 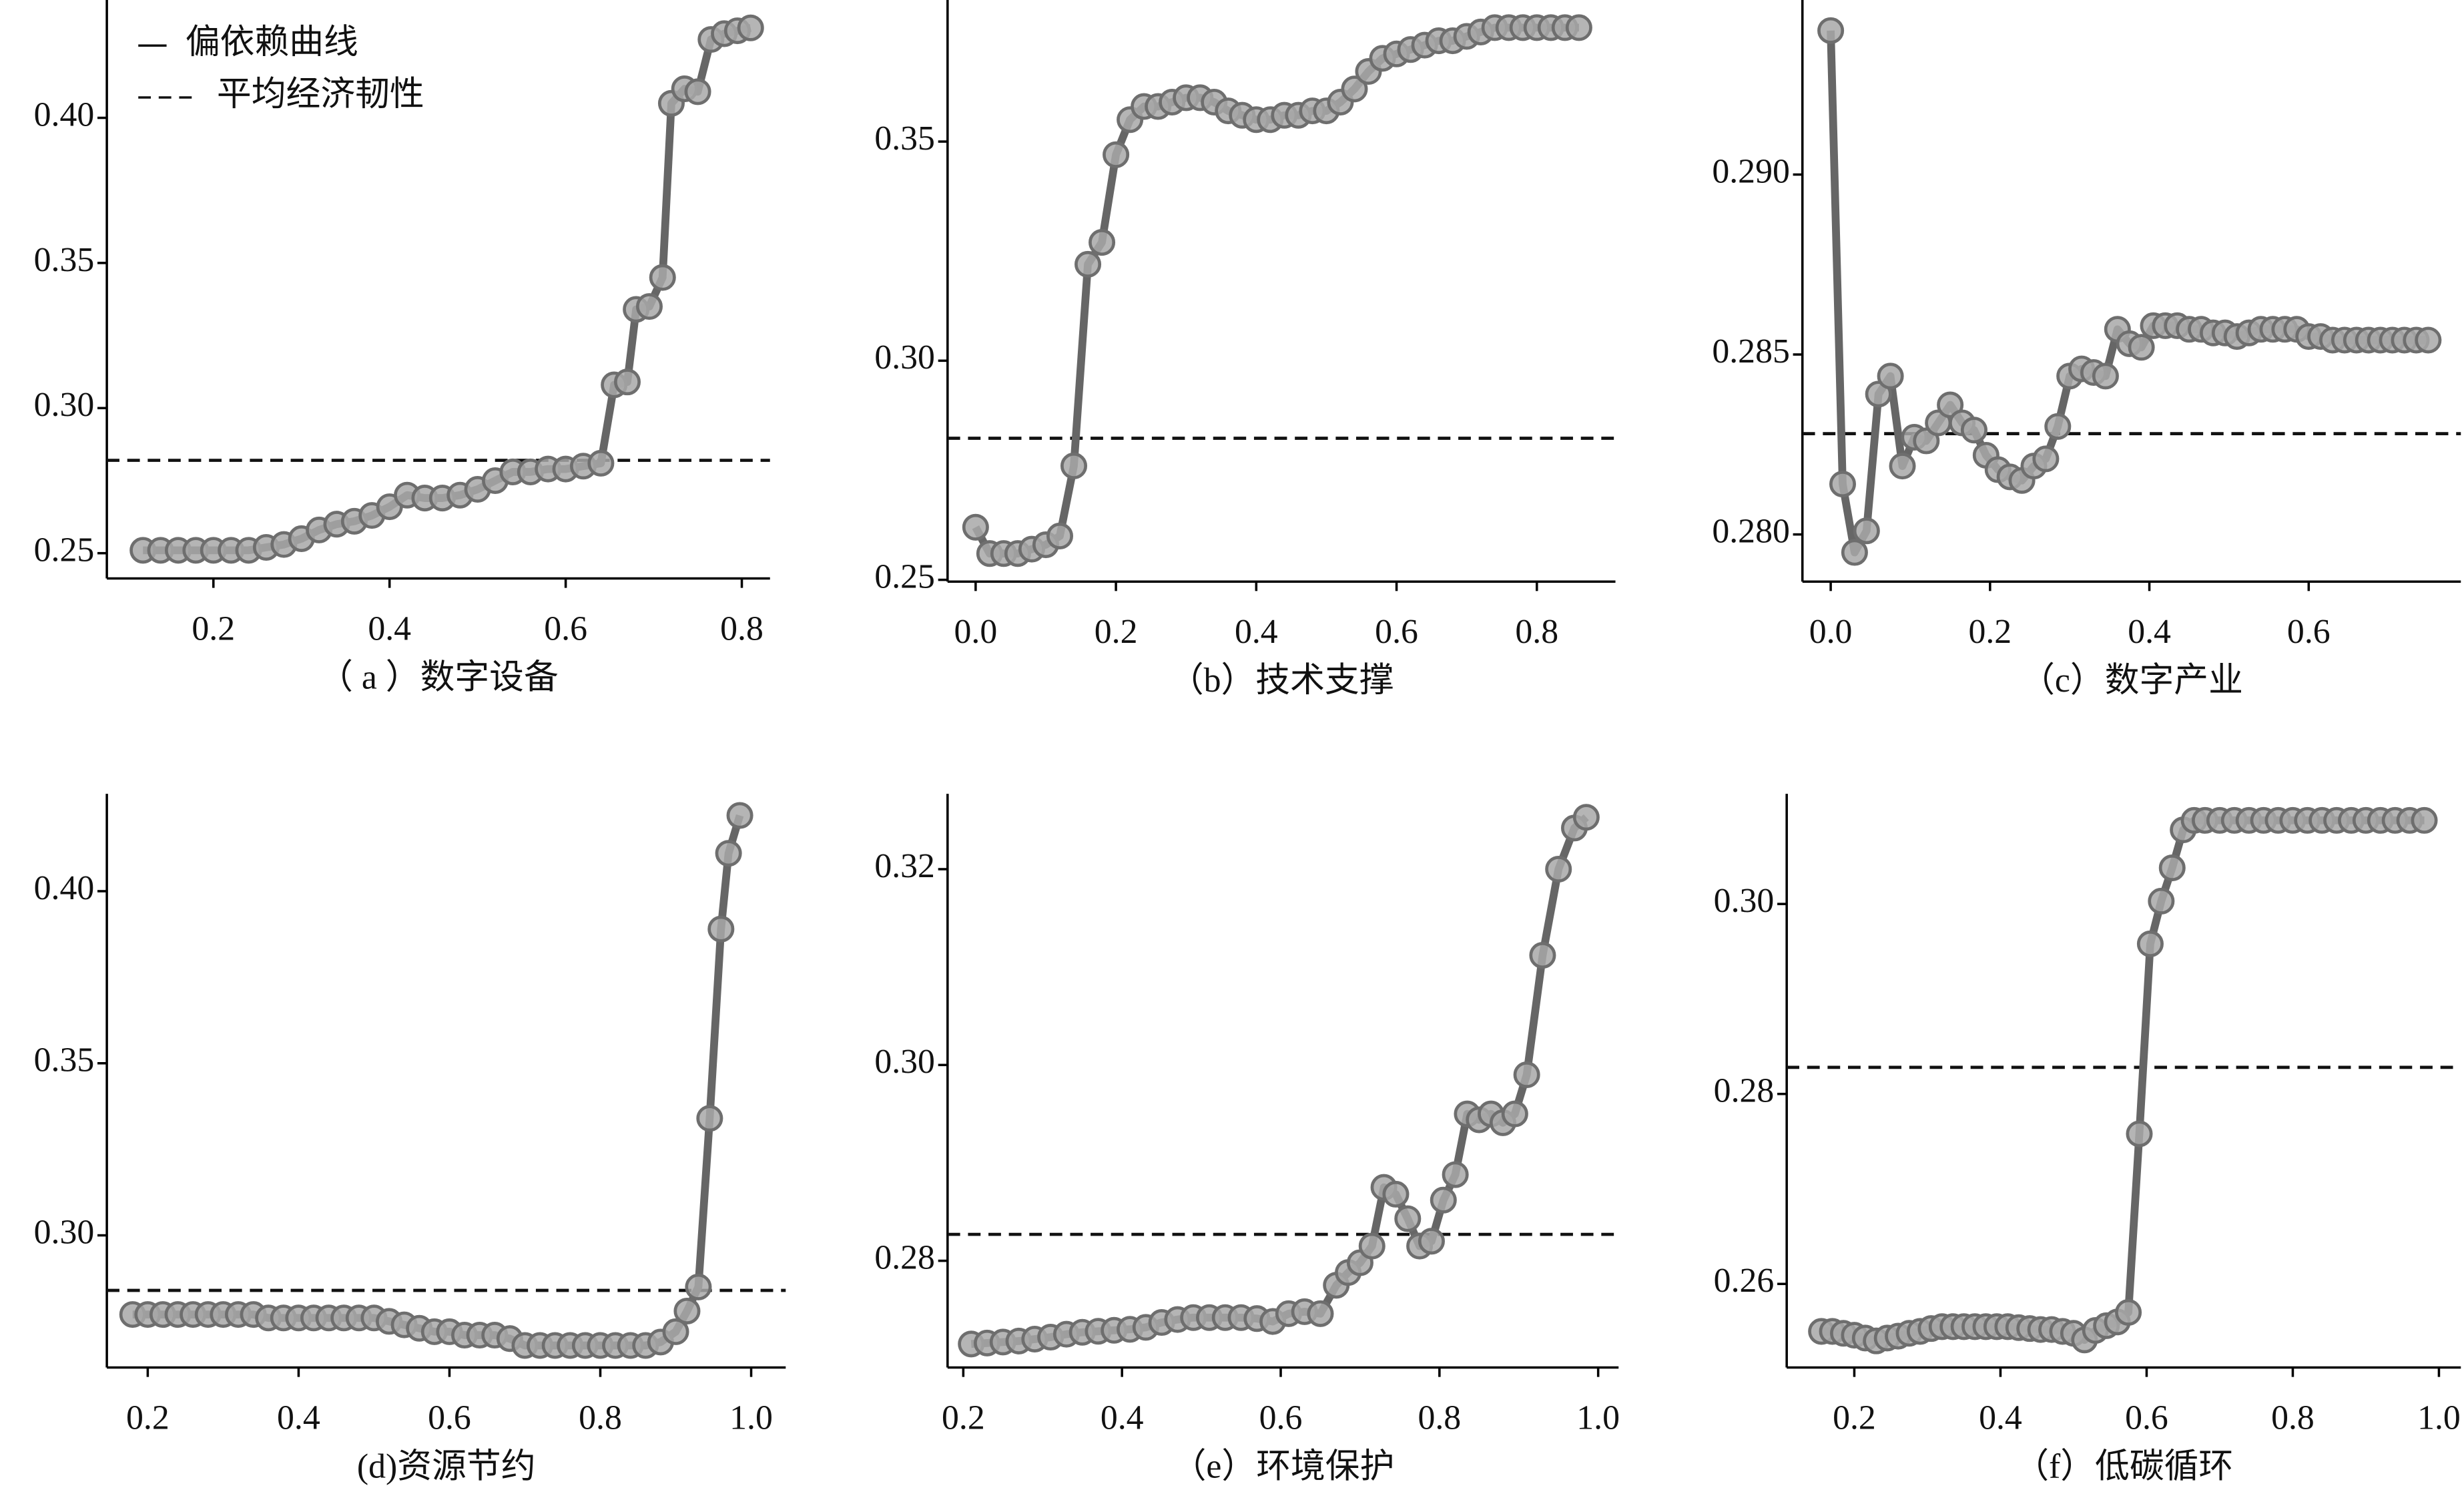 What do you see at coordinates (272, 42) in the screenshot?
I see `legend-label: 偏依赖曲线` at bounding box center [272, 42].